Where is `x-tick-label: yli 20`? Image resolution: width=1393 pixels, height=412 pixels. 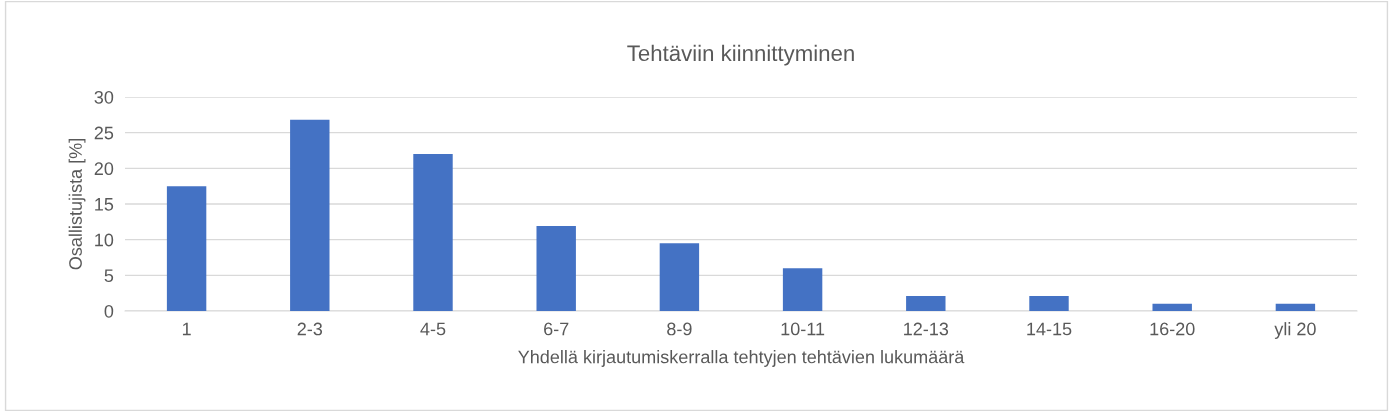 x-tick-label: yli 20 is located at coordinates (1295, 330).